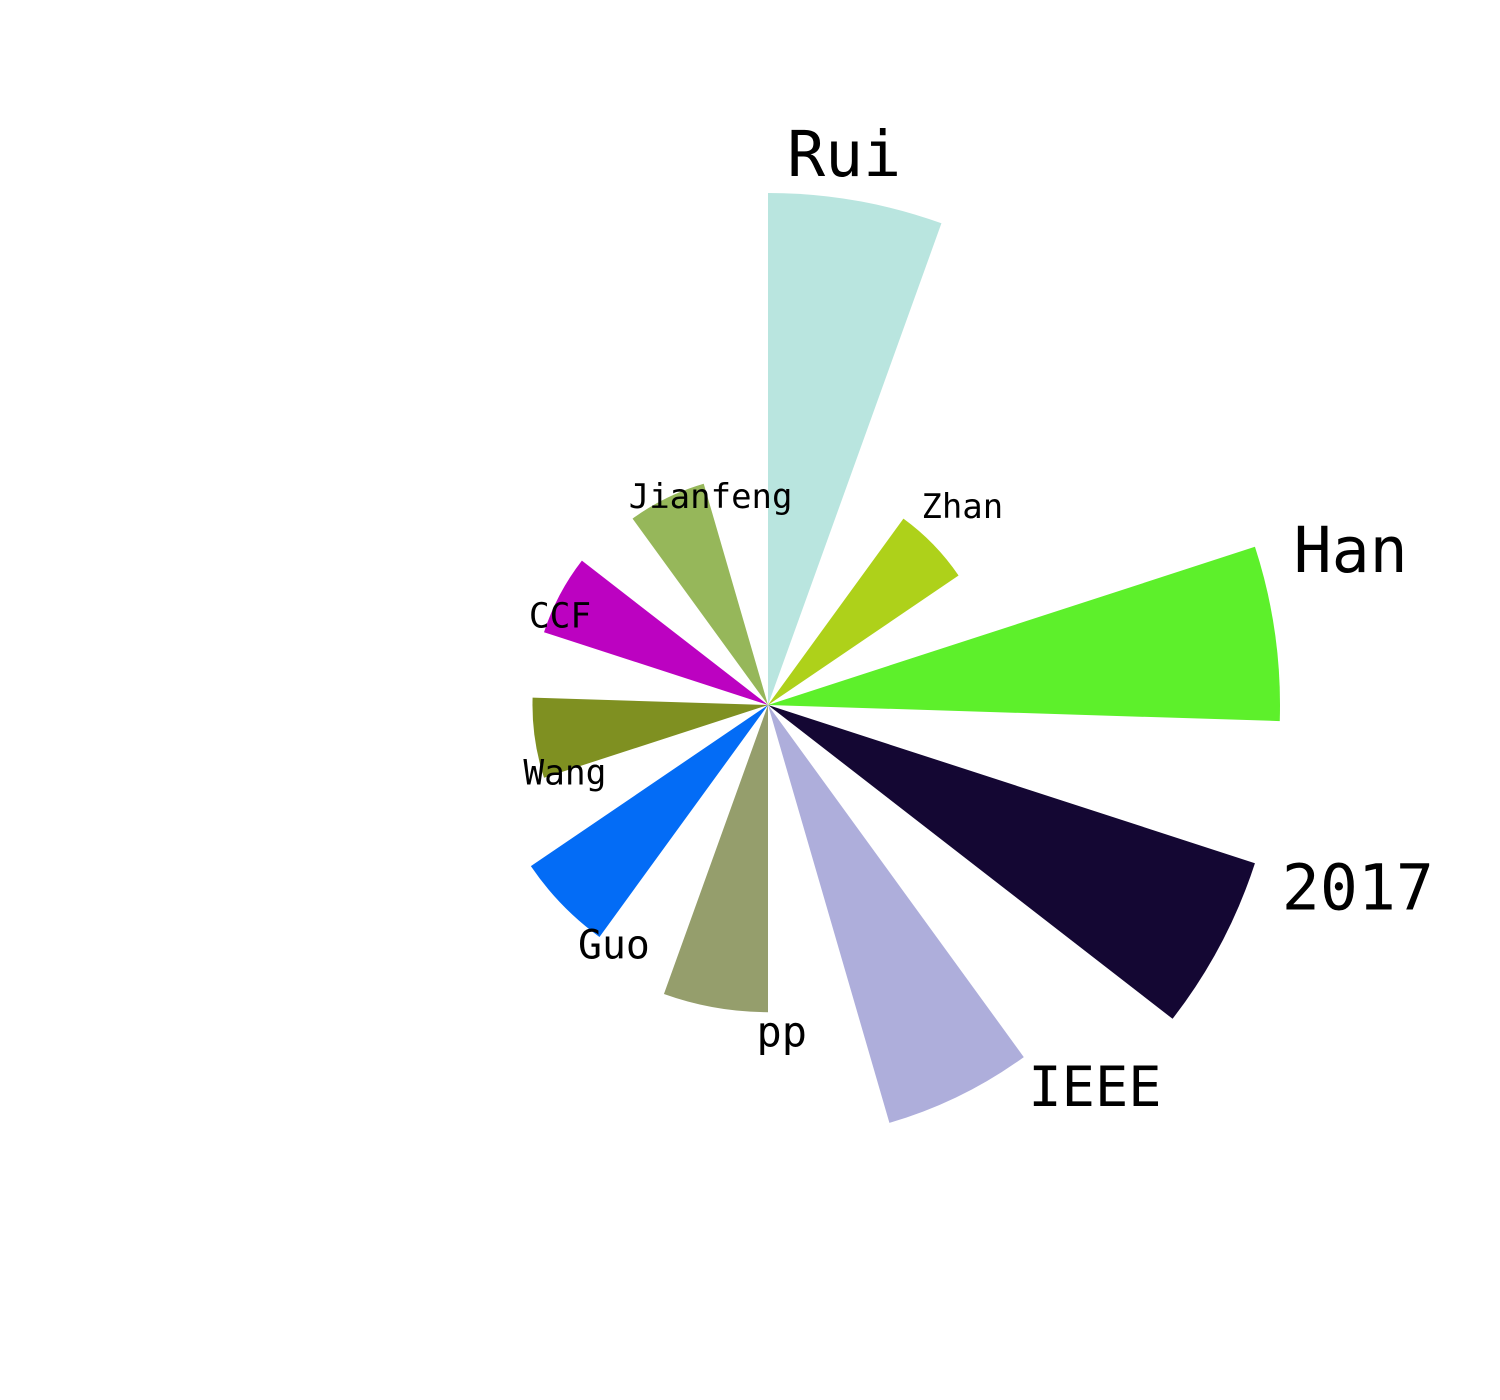 This screenshot has width=1500, height=1400. Describe the element at coordinates (650, 737) in the screenshot. I see `wedge-wang` at that location.